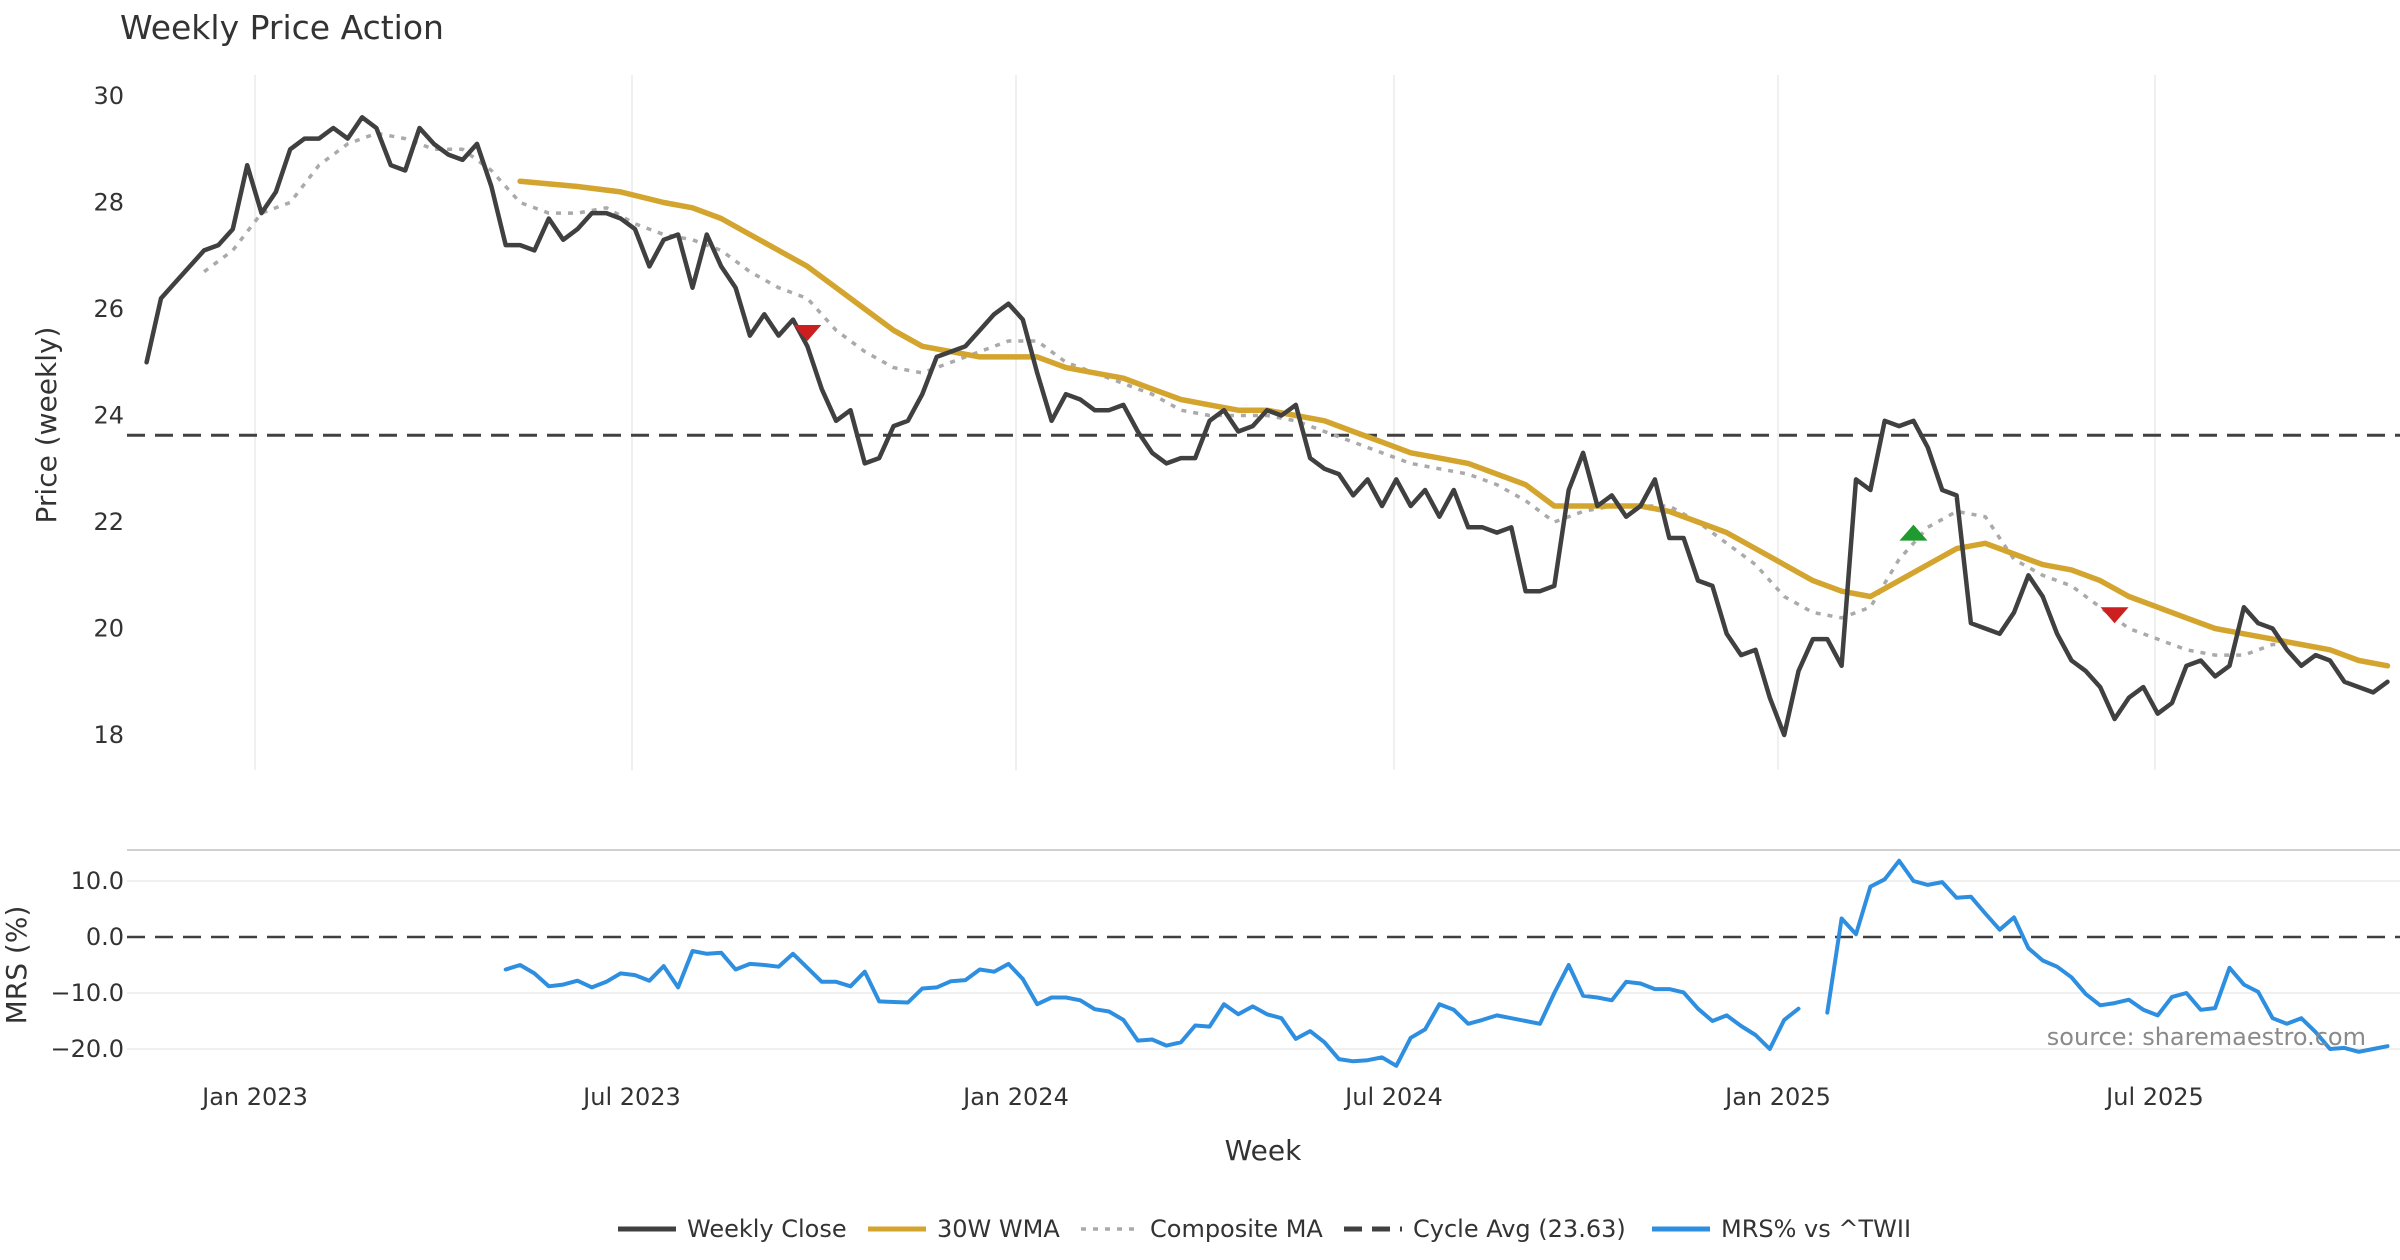 Image resolution: width=2400 pixels, height=1260 pixels. Describe the element at coordinates (87, 993) in the screenshot. I see `mrs-y-tick-label: −10.0` at that location.